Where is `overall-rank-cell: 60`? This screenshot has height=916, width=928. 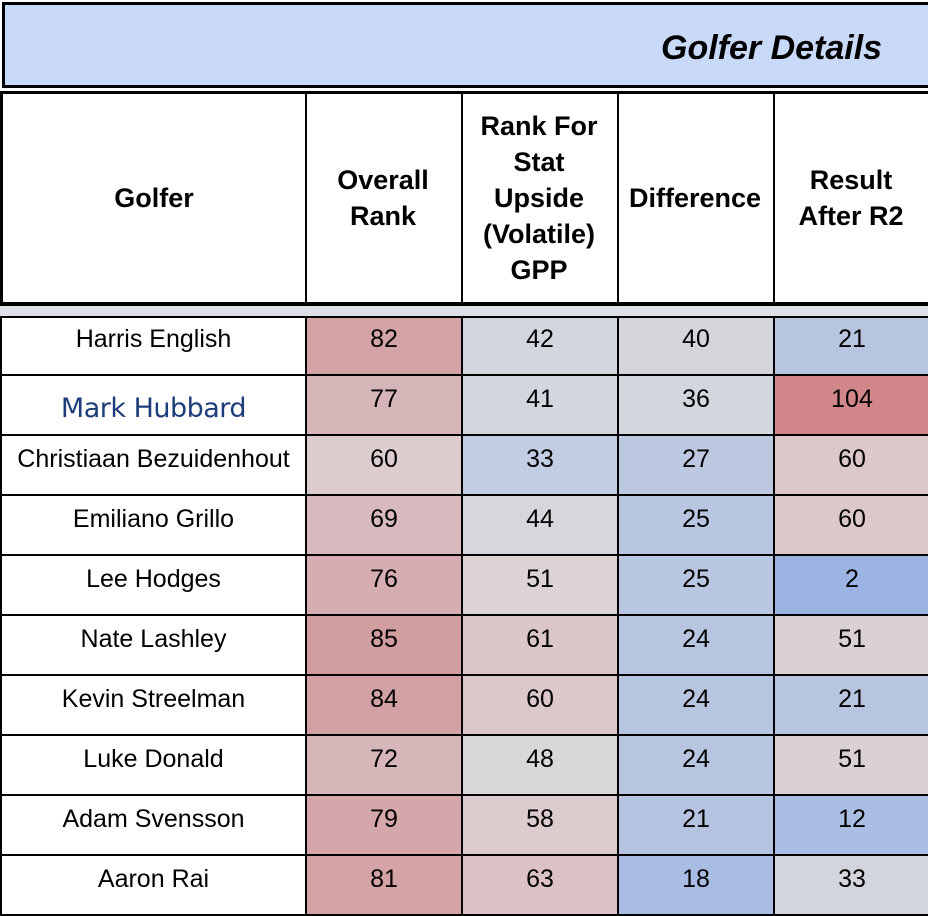 overall-rank-cell: 60 is located at coordinates (383, 466).